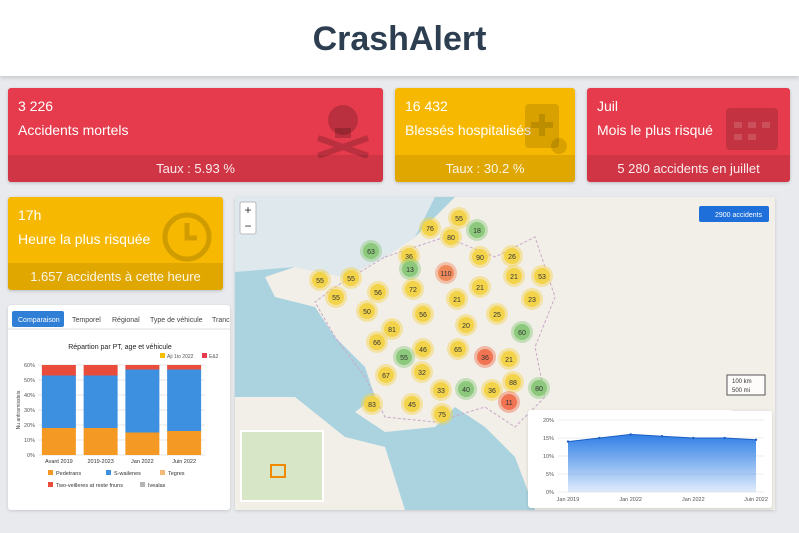  I want to click on tab: Tranc, so click(221, 320).